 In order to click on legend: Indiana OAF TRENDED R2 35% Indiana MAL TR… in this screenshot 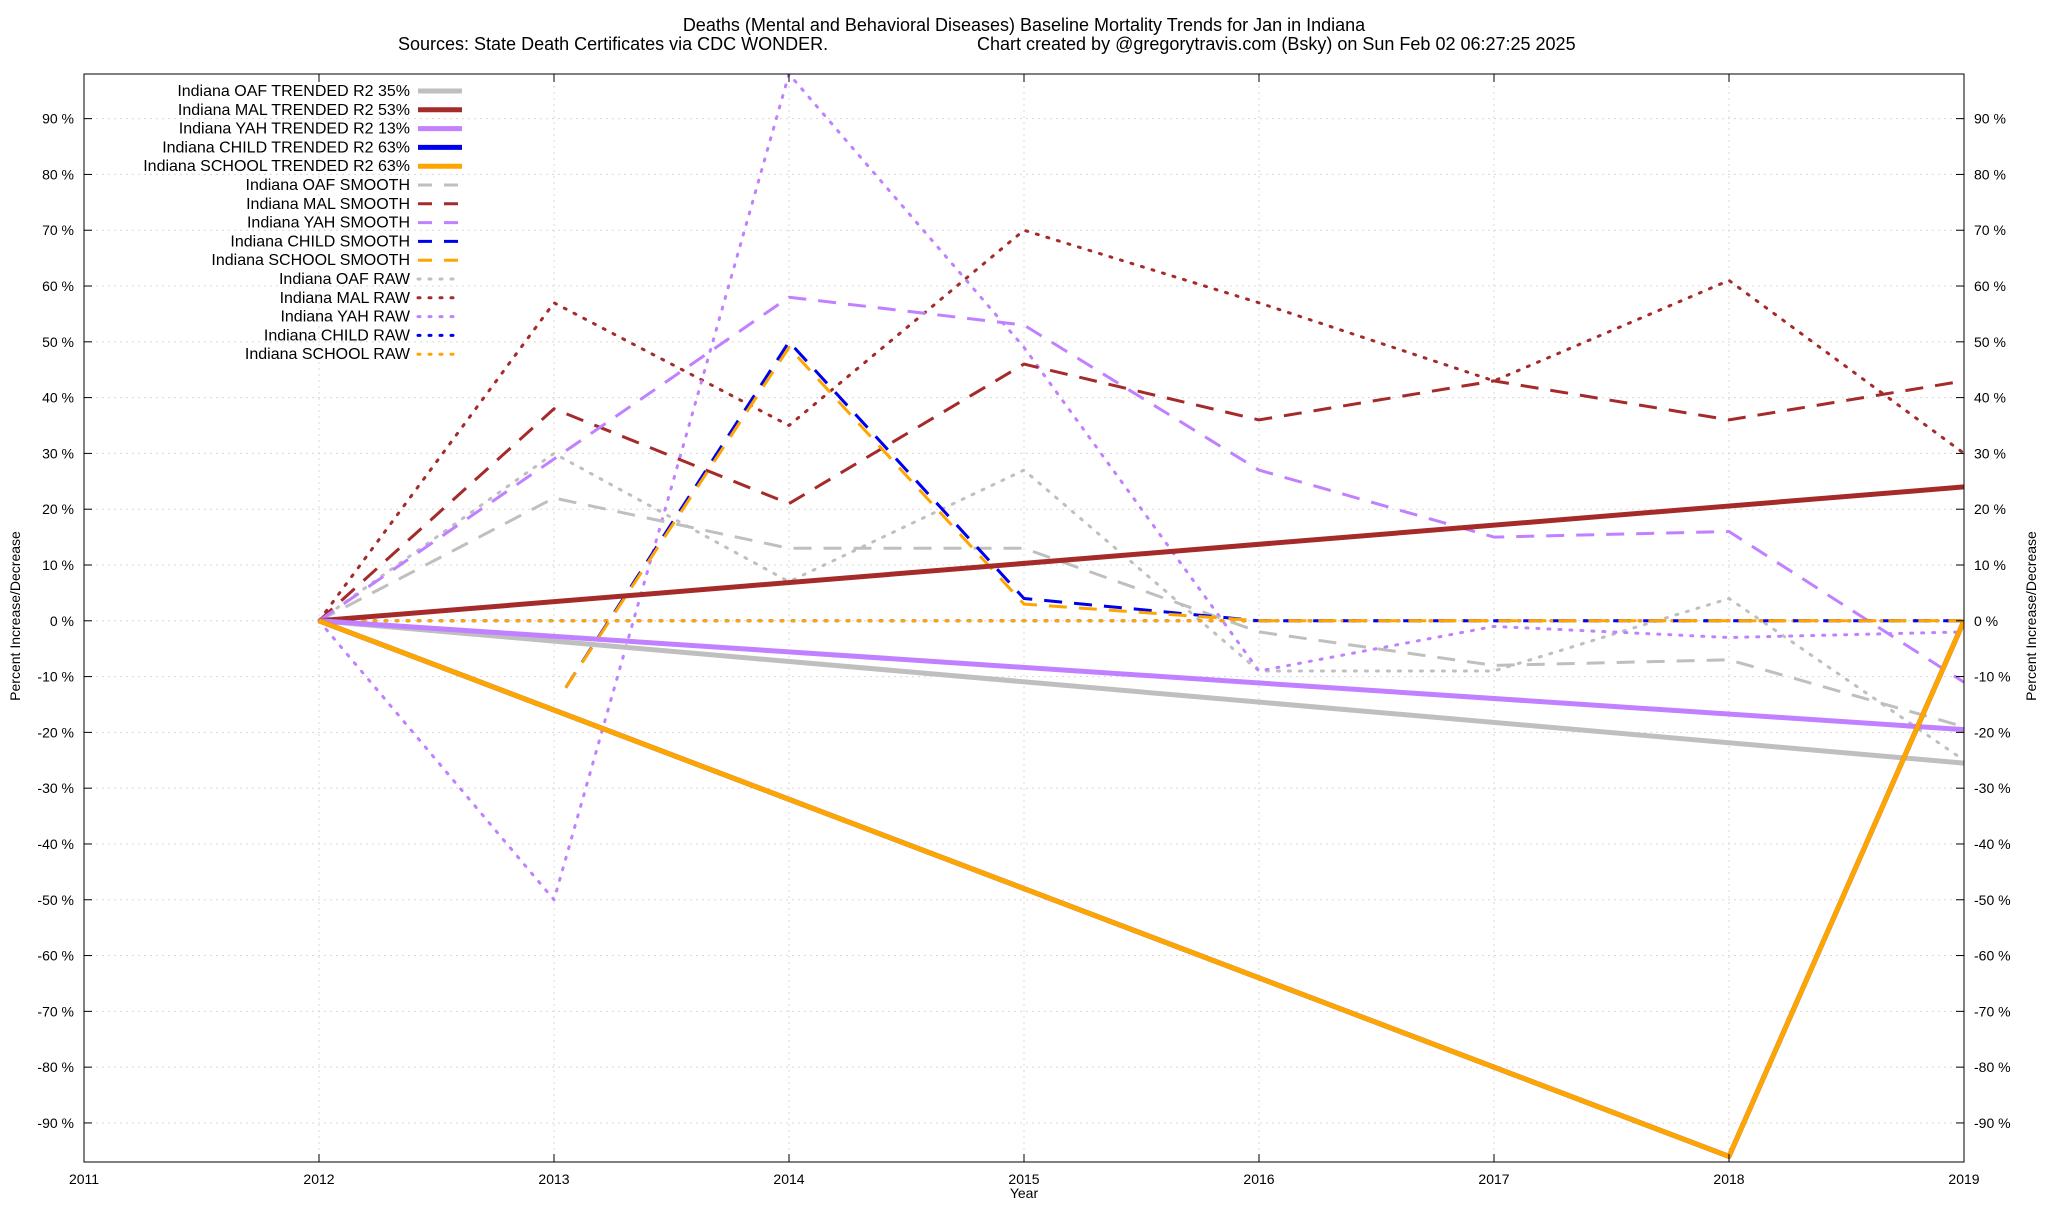, I will do `click(303, 223)`.